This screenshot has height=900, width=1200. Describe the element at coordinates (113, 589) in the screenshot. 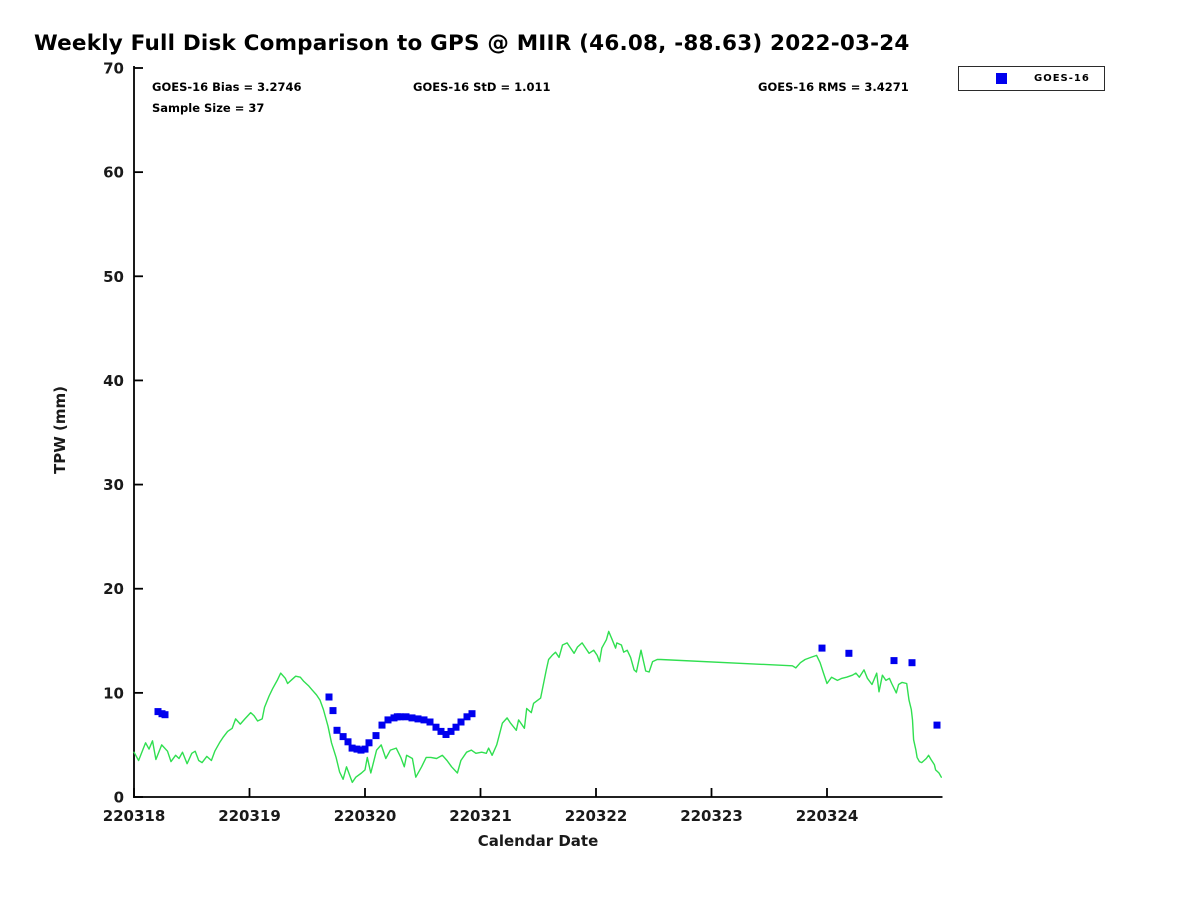

I see `y-tick-label: 20` at that location.